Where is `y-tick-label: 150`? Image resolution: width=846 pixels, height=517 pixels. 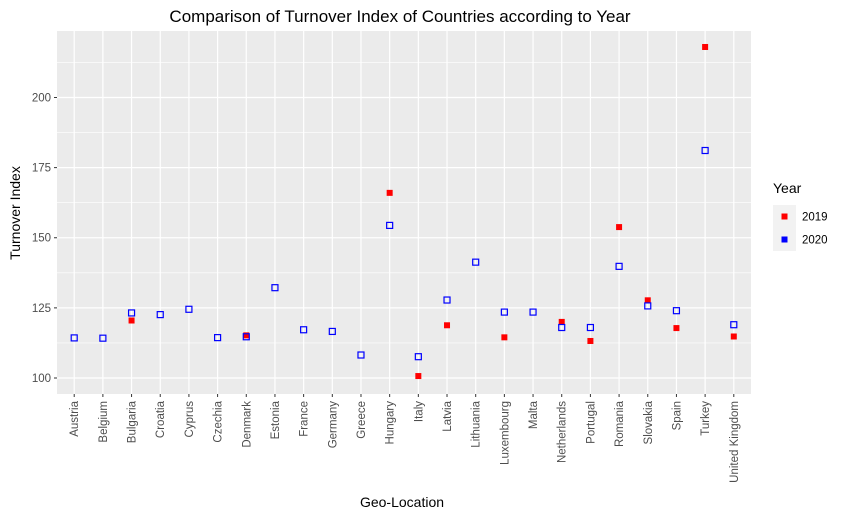 y-tick-label: 150 is located at coordinates (41, 239).